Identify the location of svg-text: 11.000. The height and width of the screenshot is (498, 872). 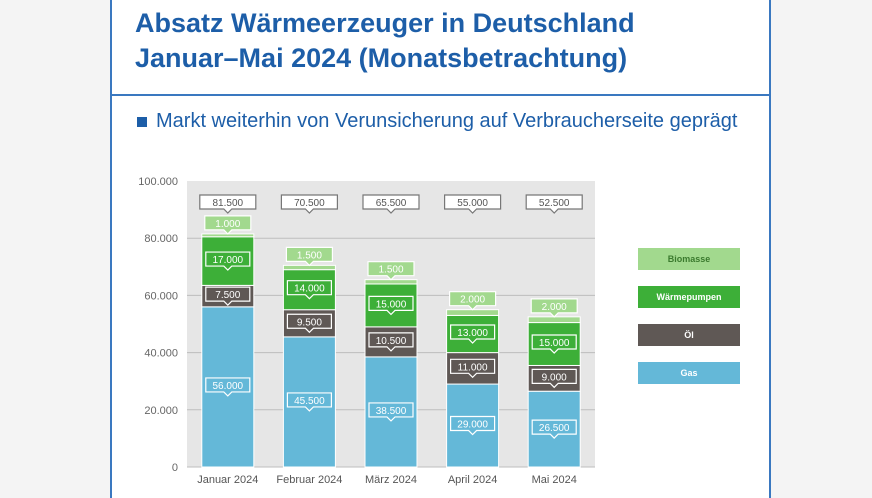
(473, 367).